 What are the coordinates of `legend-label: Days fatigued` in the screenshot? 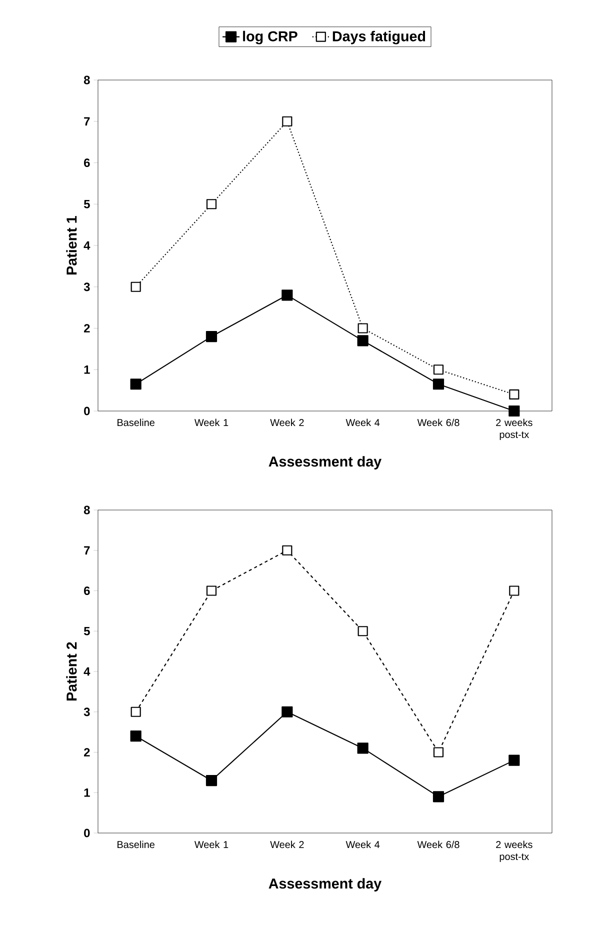 It's located at (379, 37).